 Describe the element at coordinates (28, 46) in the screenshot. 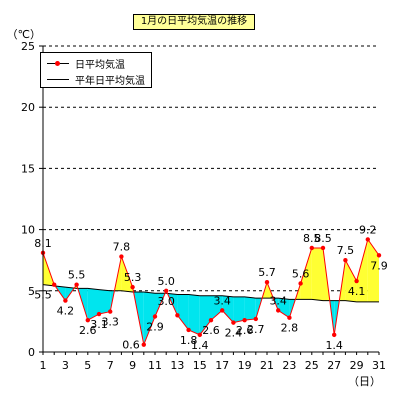

I see `y-tick-label: 25` at that location.